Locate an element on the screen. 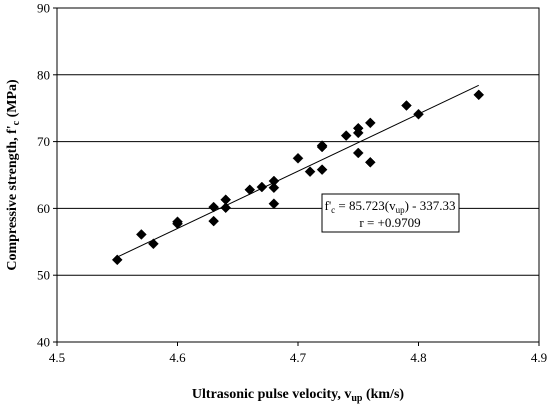 Image resolution: width=550 pixels, height=406 pixels. x-tick-label: 4.7 is located at coordinates (298, 357).